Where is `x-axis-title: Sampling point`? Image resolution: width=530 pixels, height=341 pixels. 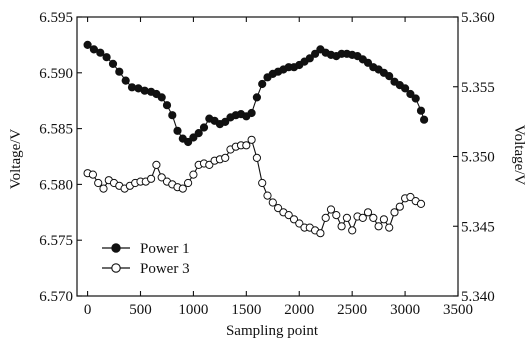 x-axis-title: Sampling point is located at coordinates (272, 331).